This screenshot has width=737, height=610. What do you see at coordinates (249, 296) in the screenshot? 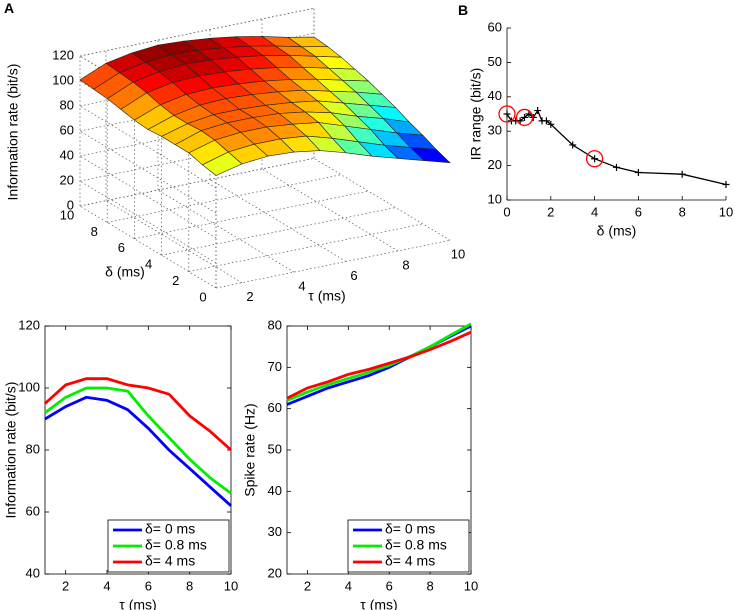
I see `tau-tick-label: 2` at bounding box center [249, 296].